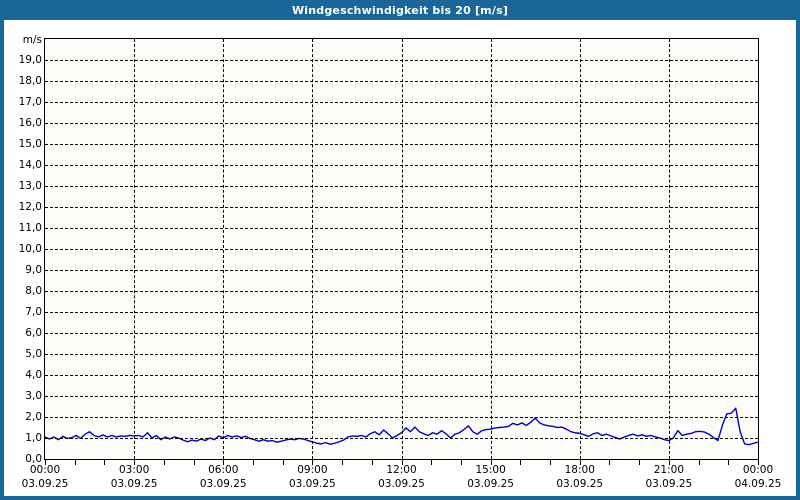  Describe the element at coordinates (30, 207) in the screenshot. I see `y-axis-tick-label: 12,0` at that location.